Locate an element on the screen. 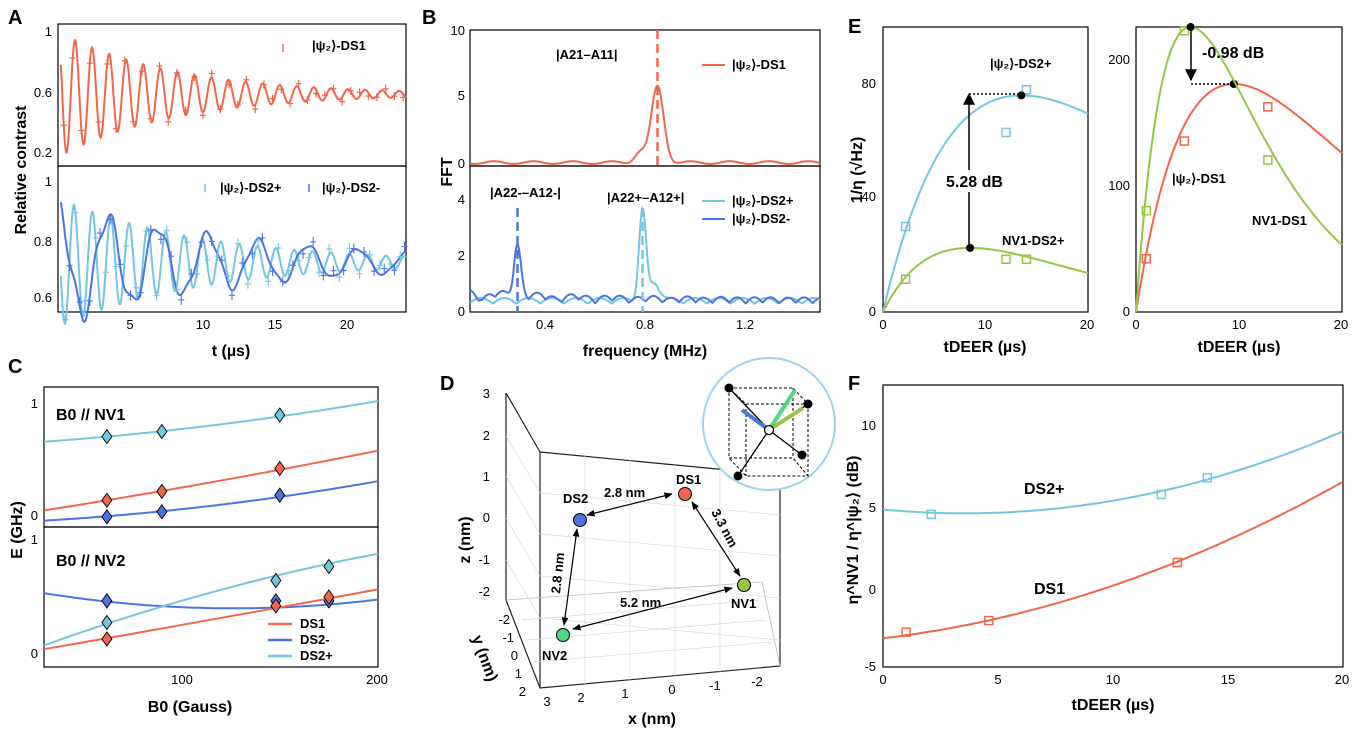 This screenshot has height=734, width=1363. panel-b-top-annotation: |A21–A11| is located at coordinates (586, 54).